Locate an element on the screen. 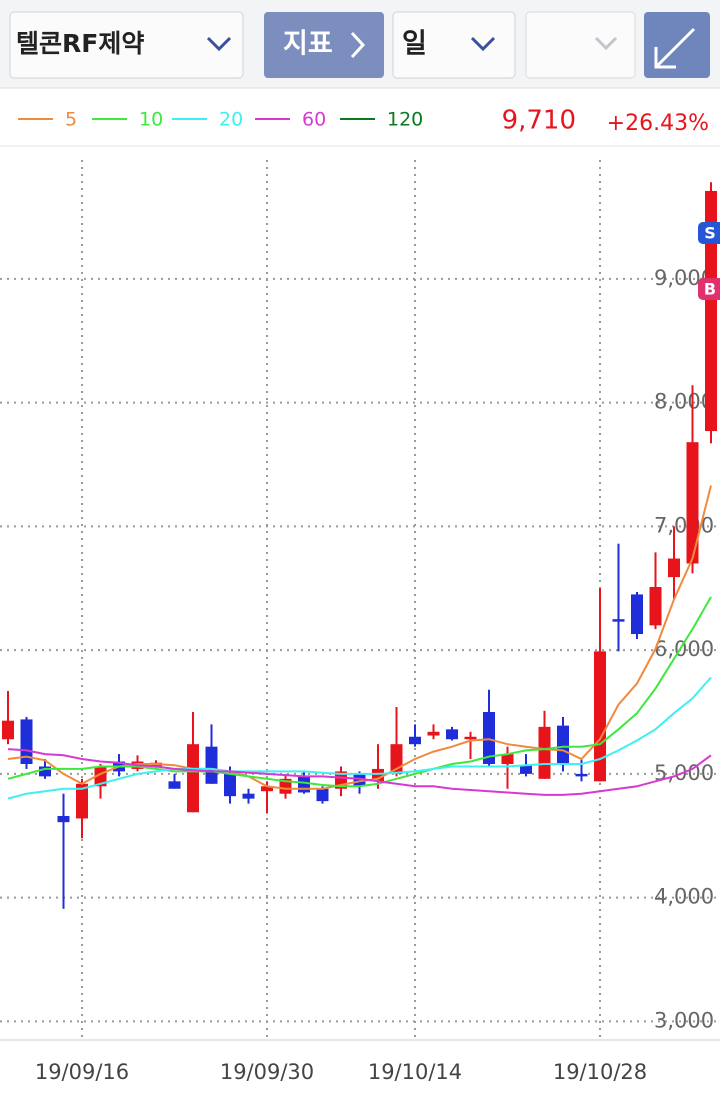 The image size is (720, 1110). current-price: 9,710 is located at coordinates (539, 121).